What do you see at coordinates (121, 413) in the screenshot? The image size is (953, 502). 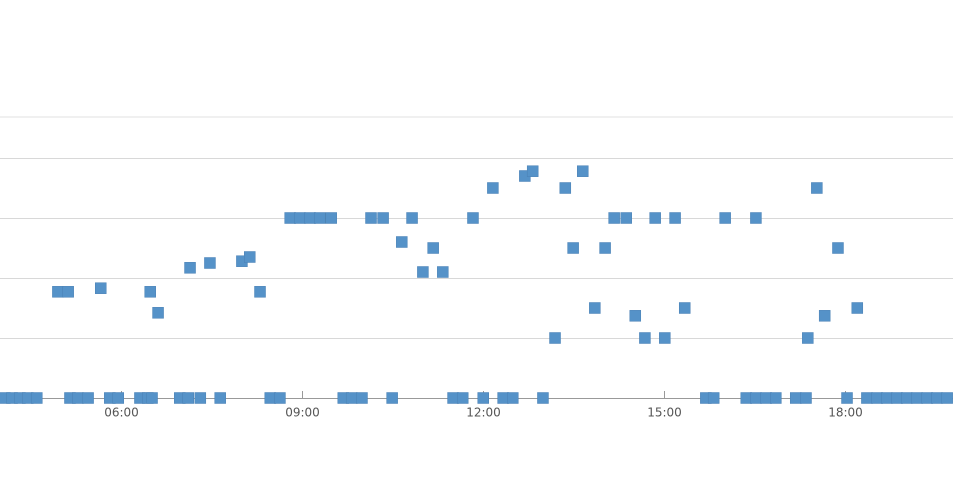 I see `x-tick-label: 06:00` at bounding box center [121, 413].